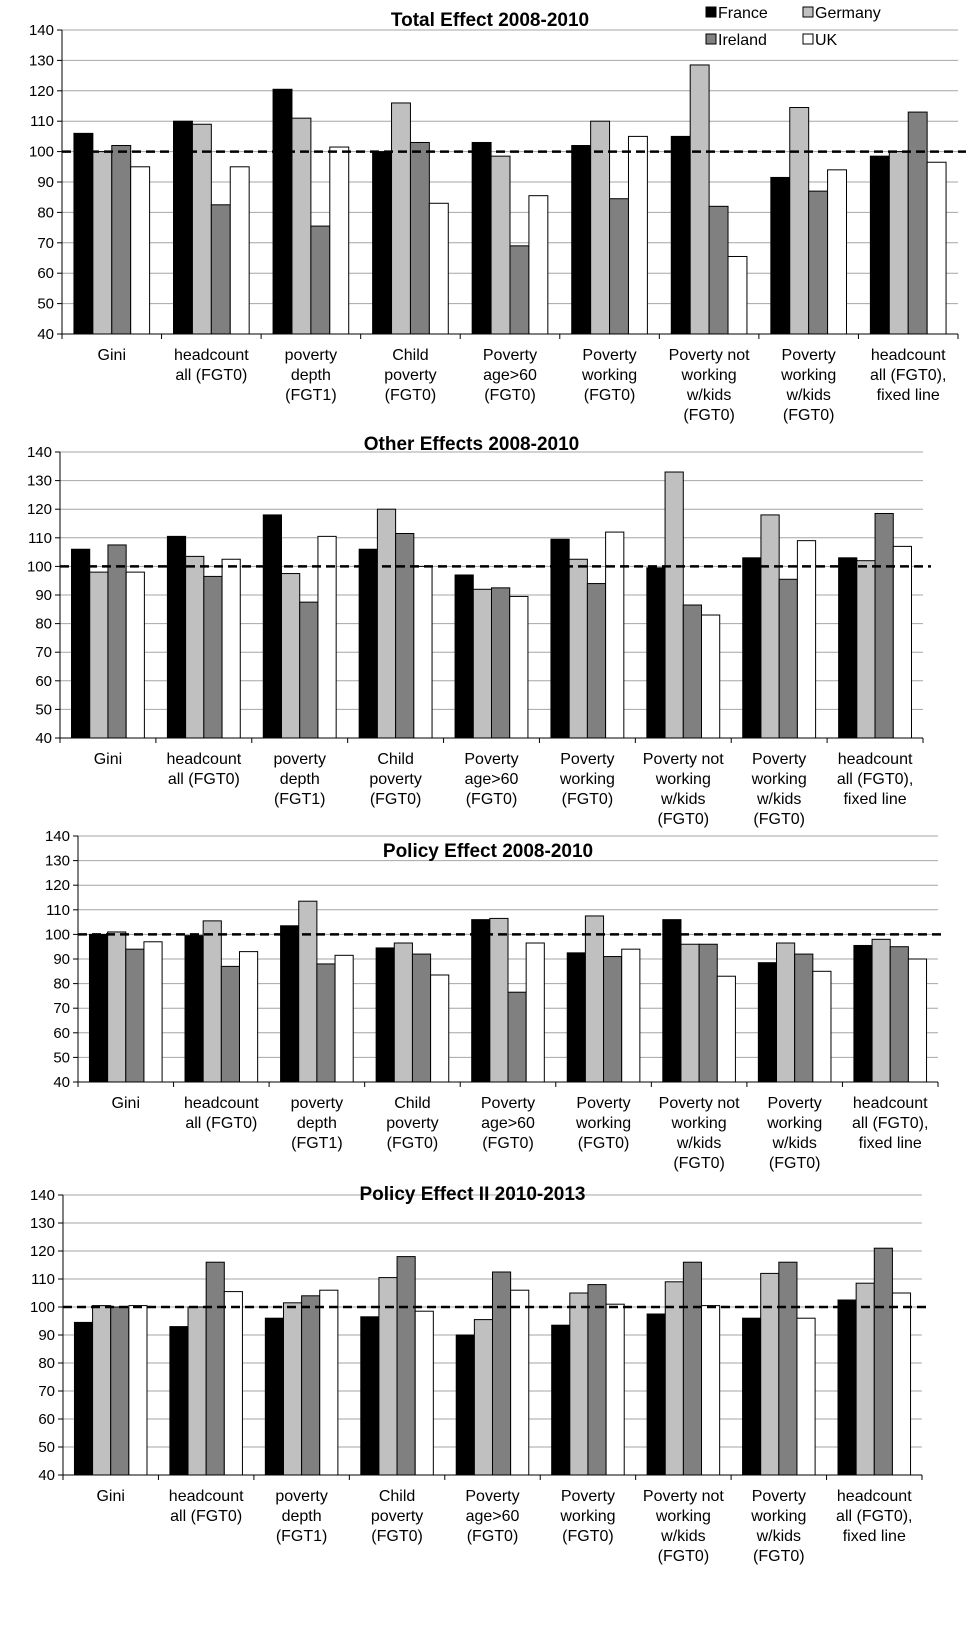 The height and width of the screenshot is (1634, 969). Describe the element at coordinates (808, 39) in the screenshot. I see `legend-swatch-uk` at that location.